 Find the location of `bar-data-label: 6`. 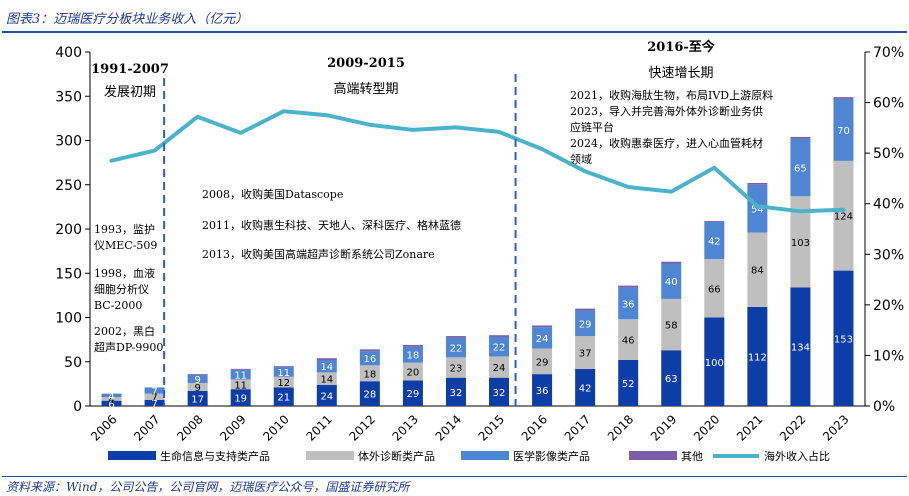

bar-data-label: 6 is located at coordinates (111, 404).